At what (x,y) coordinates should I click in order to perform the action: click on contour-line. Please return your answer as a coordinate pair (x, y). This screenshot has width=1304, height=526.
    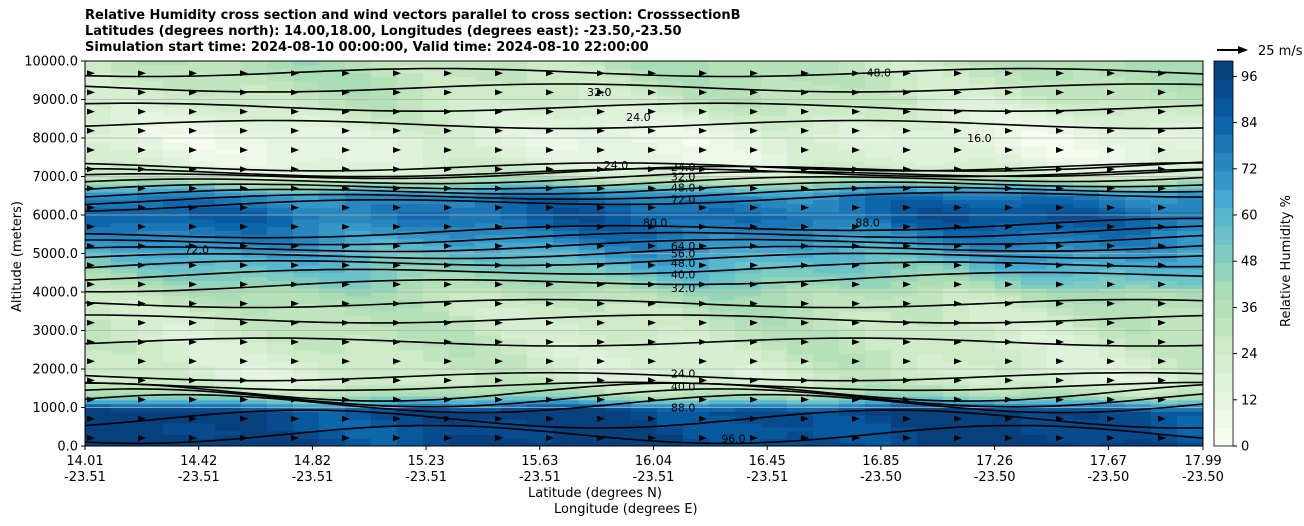
    Looking at the image, I should click on (644, 303).